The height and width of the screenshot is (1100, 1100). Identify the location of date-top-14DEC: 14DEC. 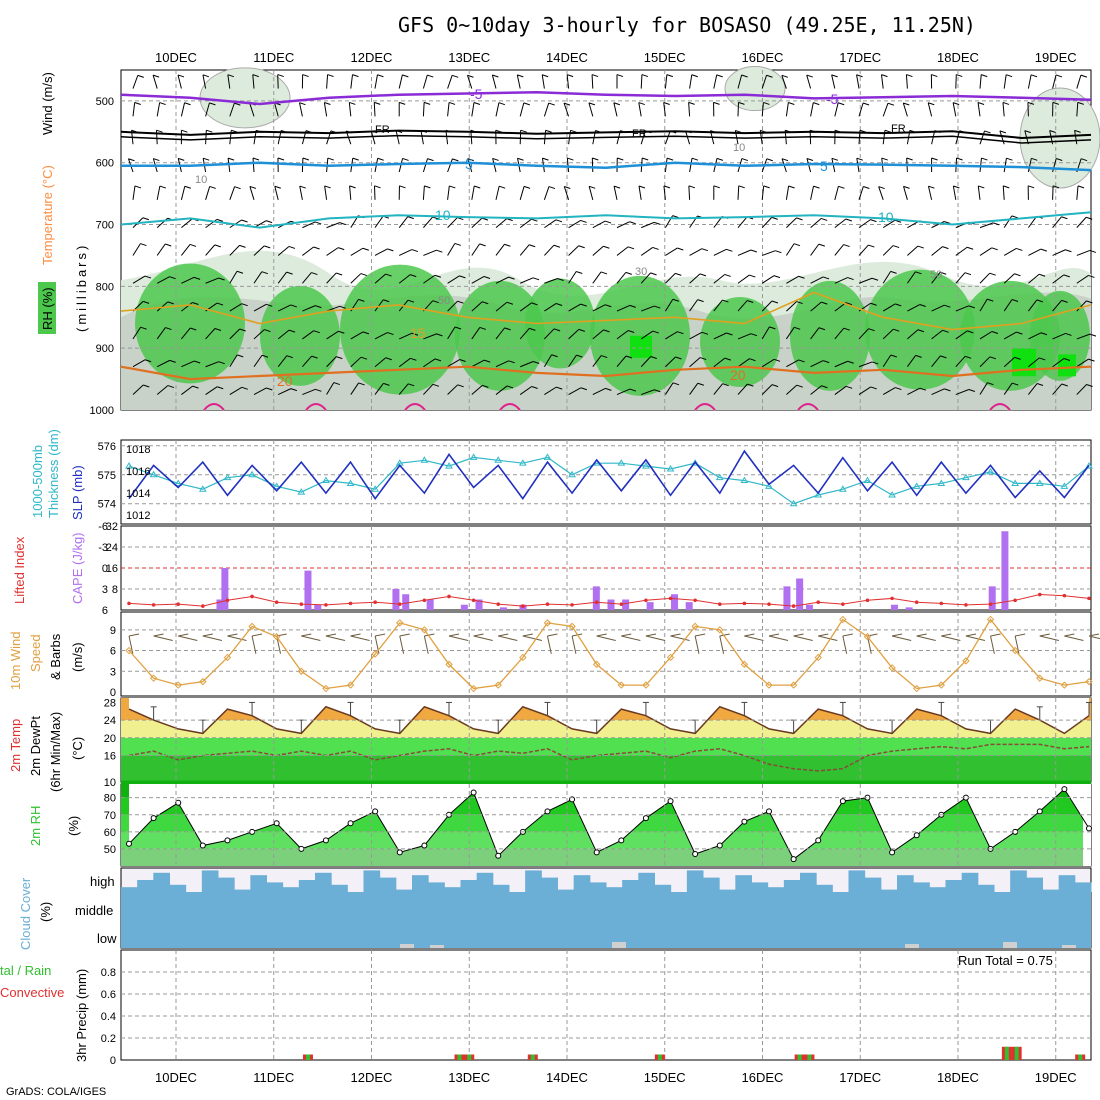
(567, 57).